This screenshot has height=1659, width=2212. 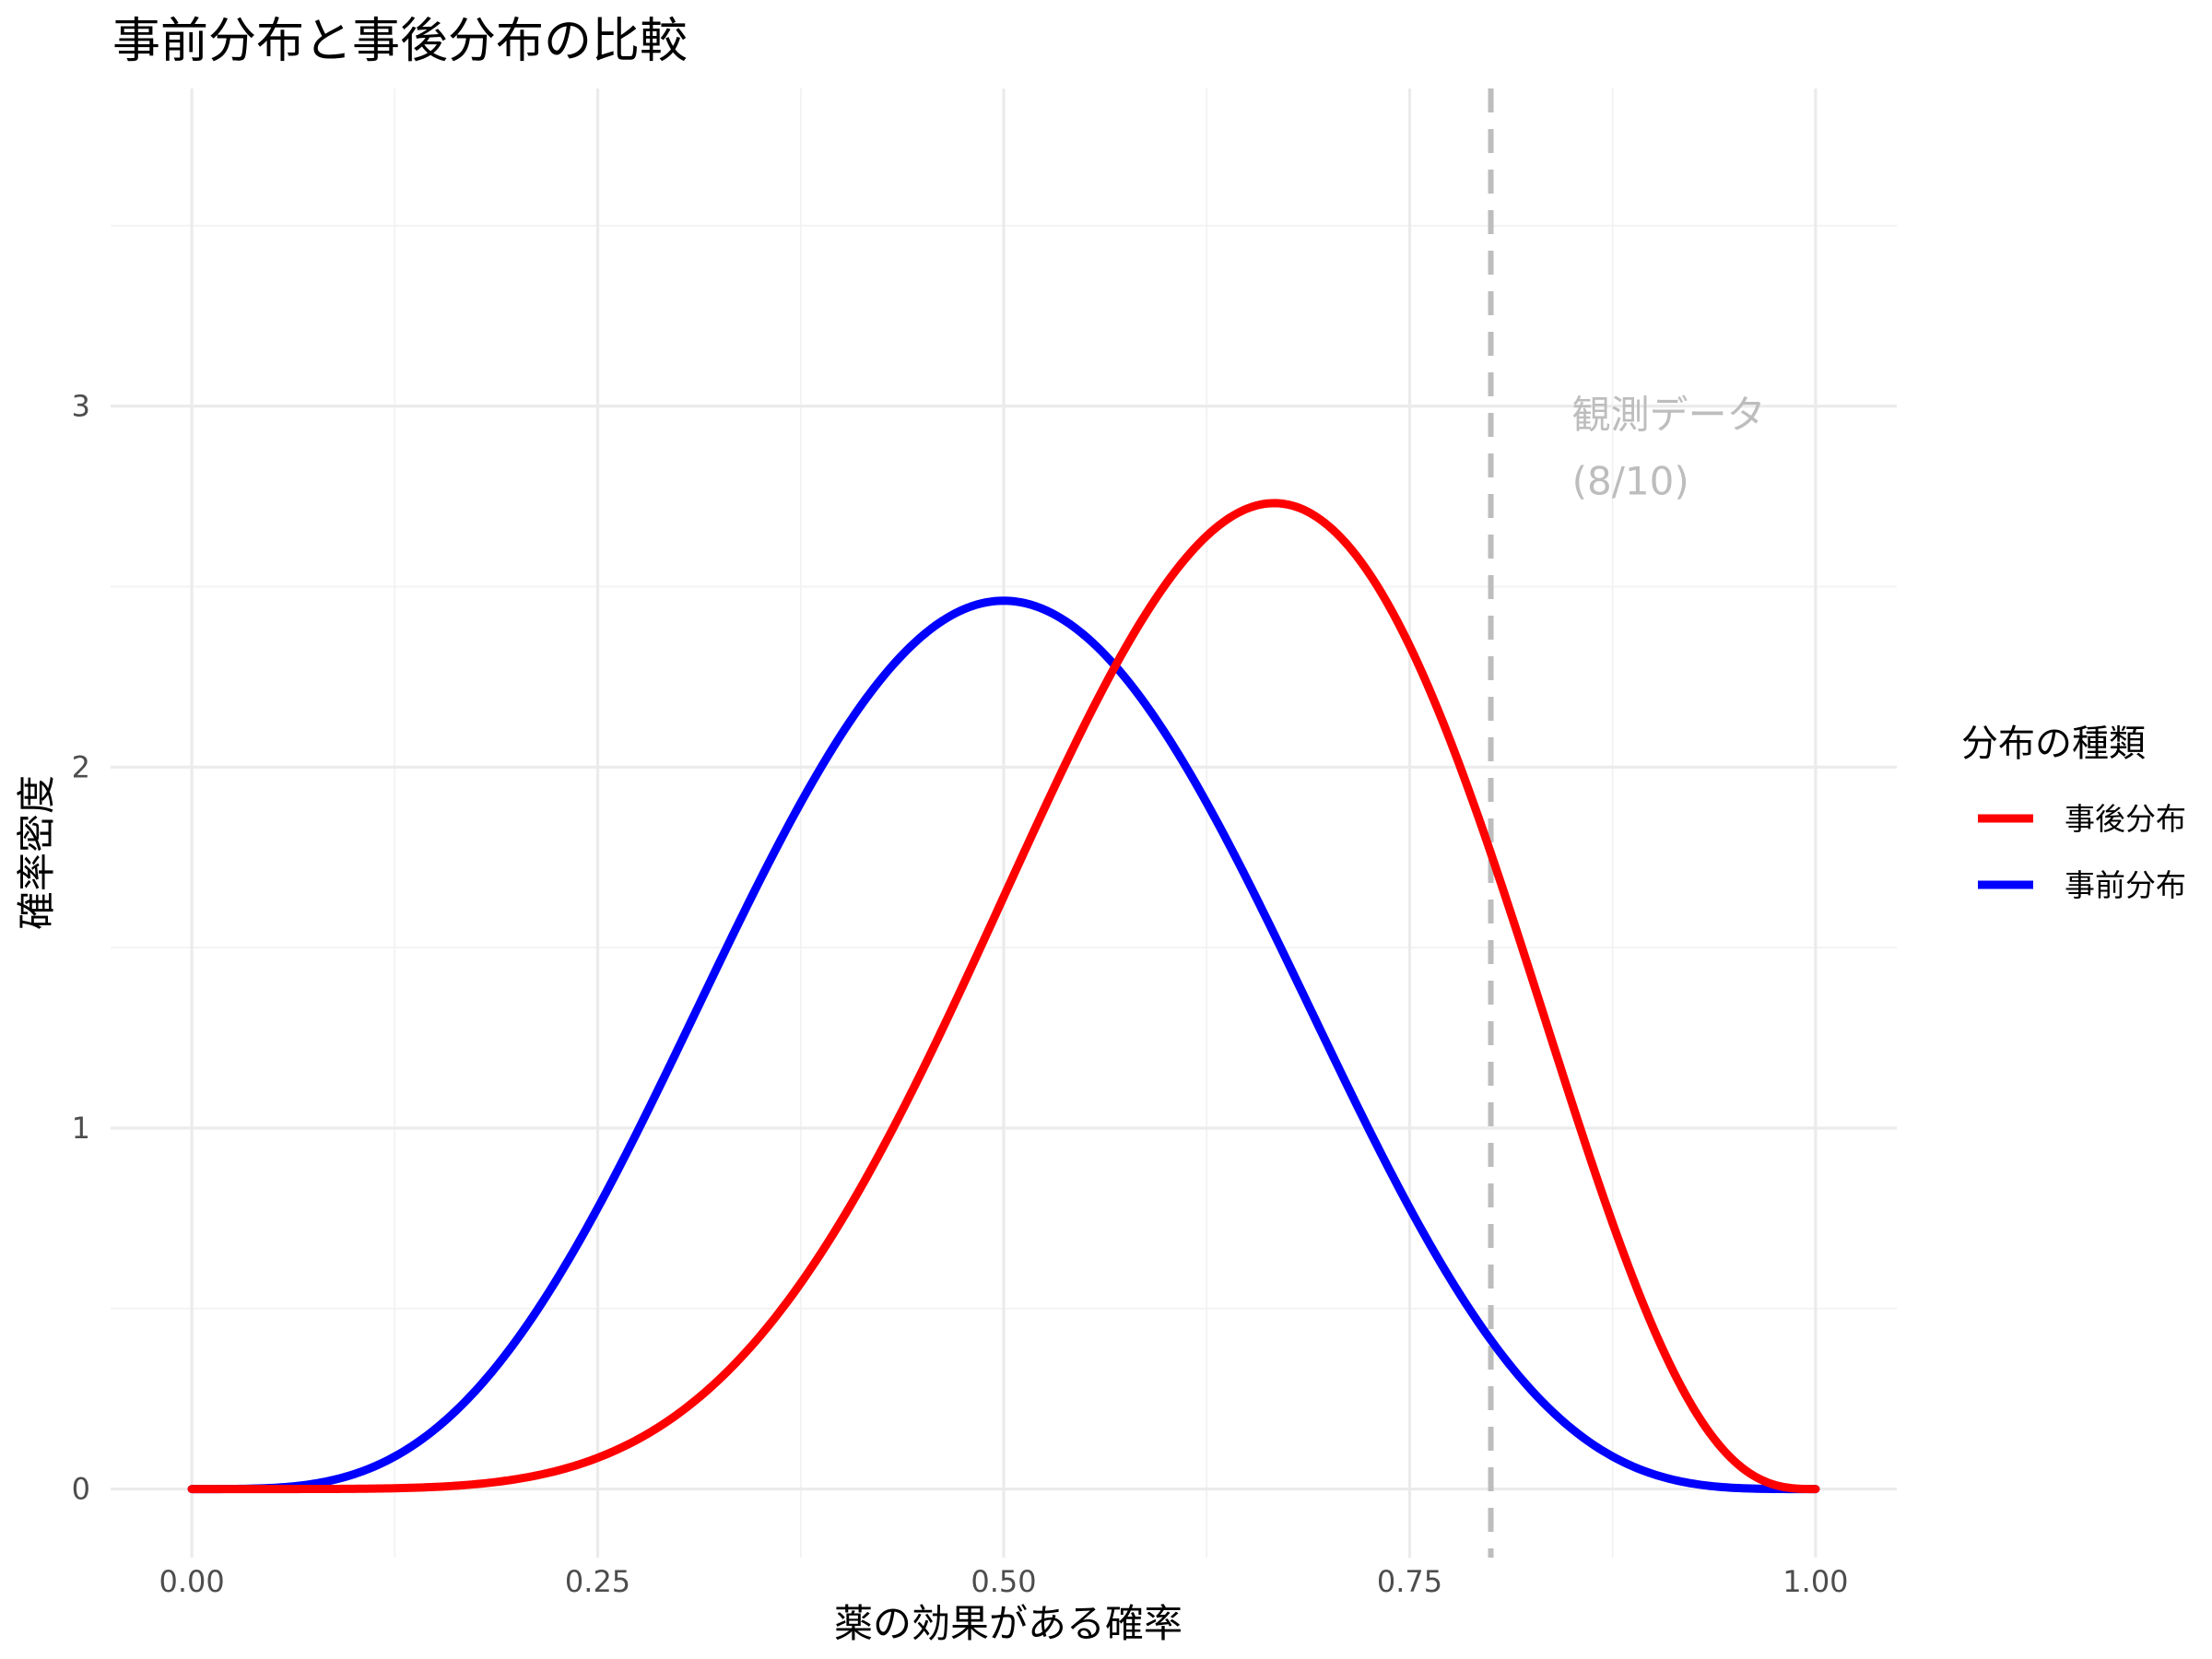 I want to click on y-tick-label: 2, so click(x=81, y=766).